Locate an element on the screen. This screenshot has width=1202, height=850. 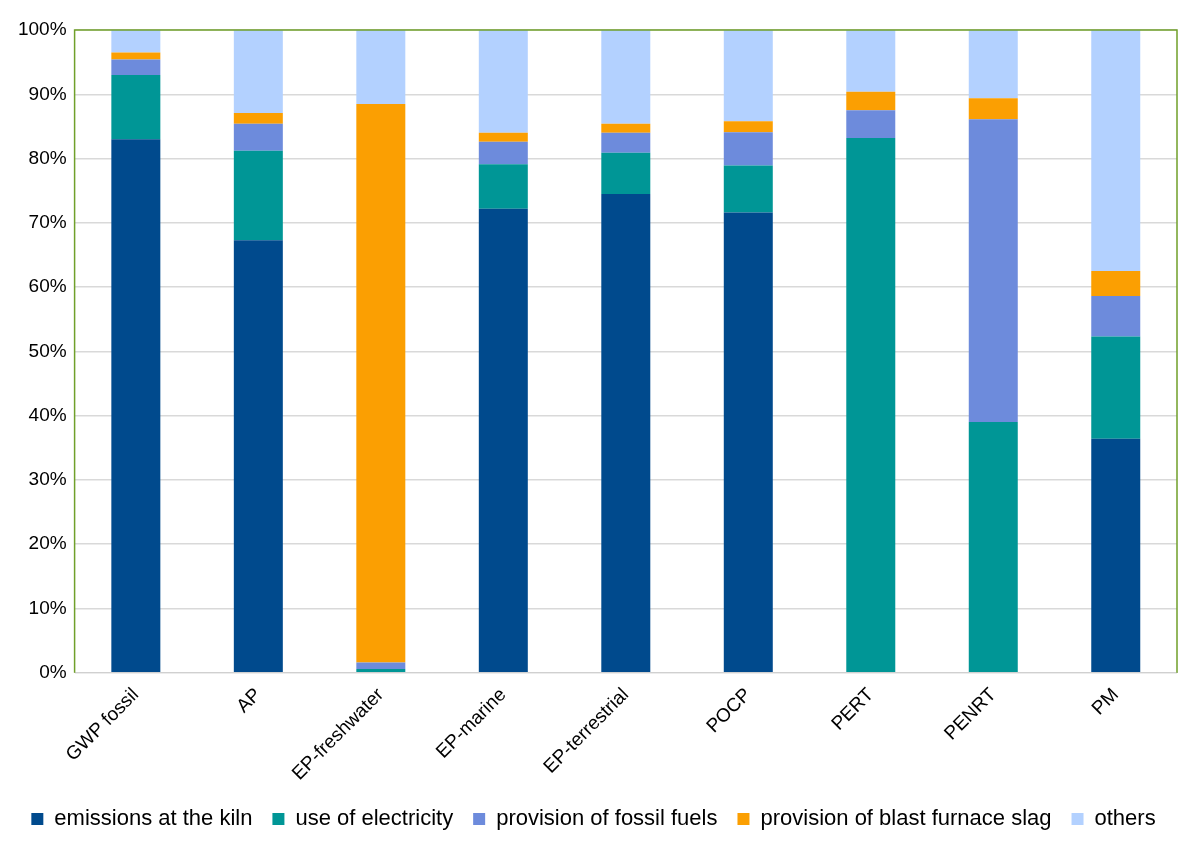
legend-label: provision of blast furnace slag is located at coordinates (906, 818).